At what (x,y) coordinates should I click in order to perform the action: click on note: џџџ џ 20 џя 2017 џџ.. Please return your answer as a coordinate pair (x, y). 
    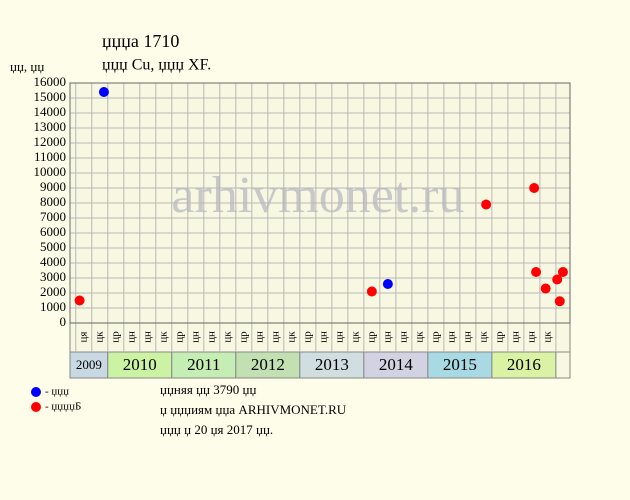
    Looking at the image, I should click on (216, 429).